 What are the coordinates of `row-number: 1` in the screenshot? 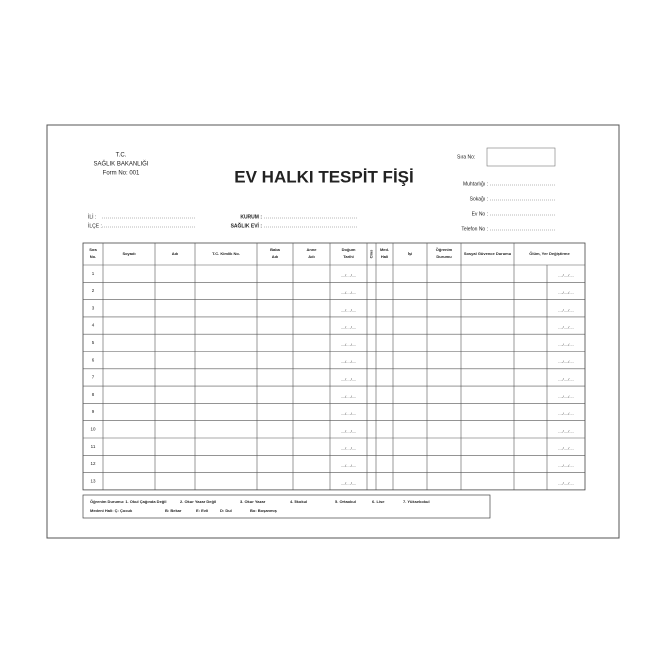 It's located at (93, 273).